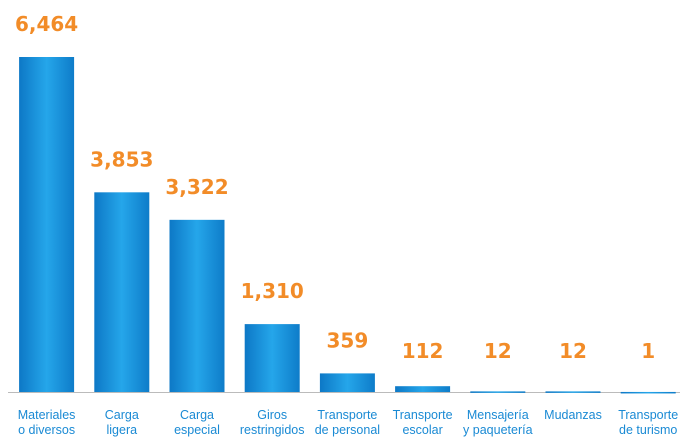 Image resolution: width=681 pixels, height=442 pixels. Describe the element at coordinates (498, 422) in the screenshot. I see `x-tick-label: Mensajería y paquetería` at that location.